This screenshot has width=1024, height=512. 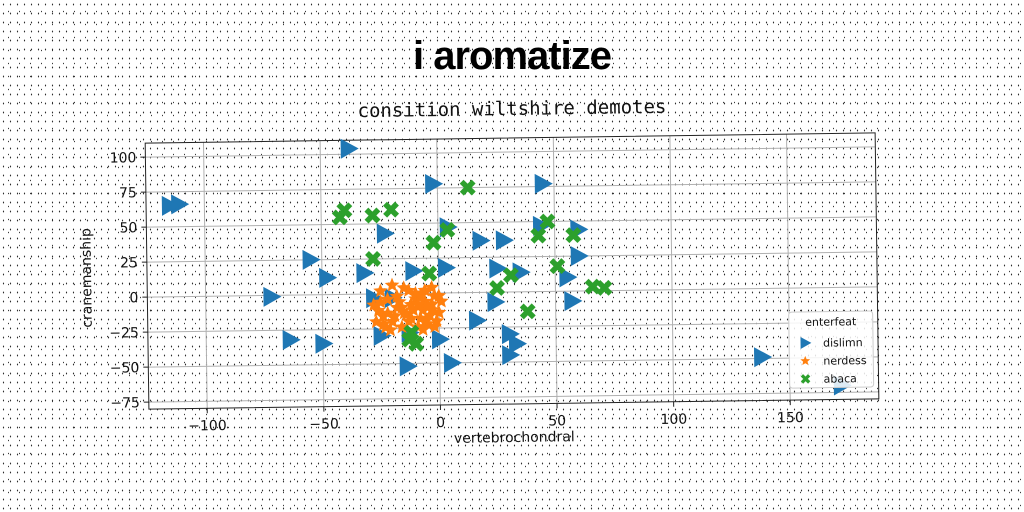 I want to click on x-tick-label: 0, so click(x=440, y=423).